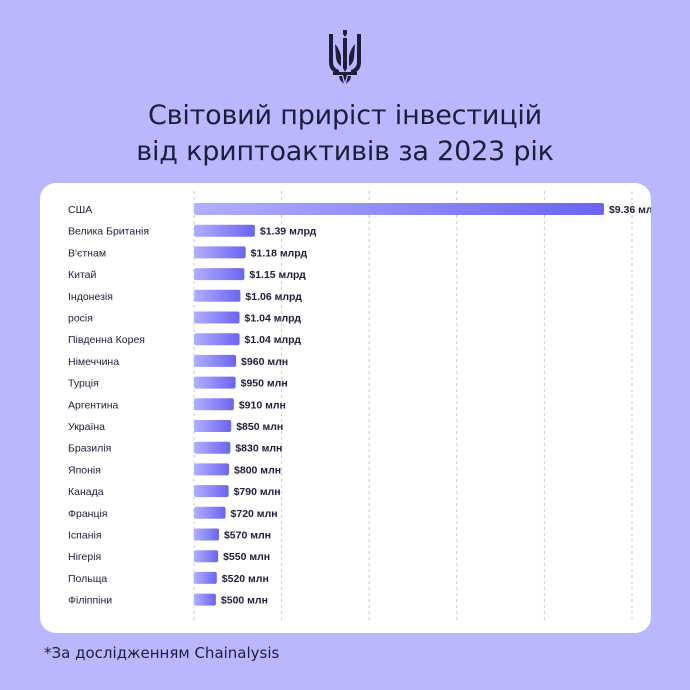  Describe the element at coordinates (80, 319) in the screenshot. I see `category-label: росія` at that location.